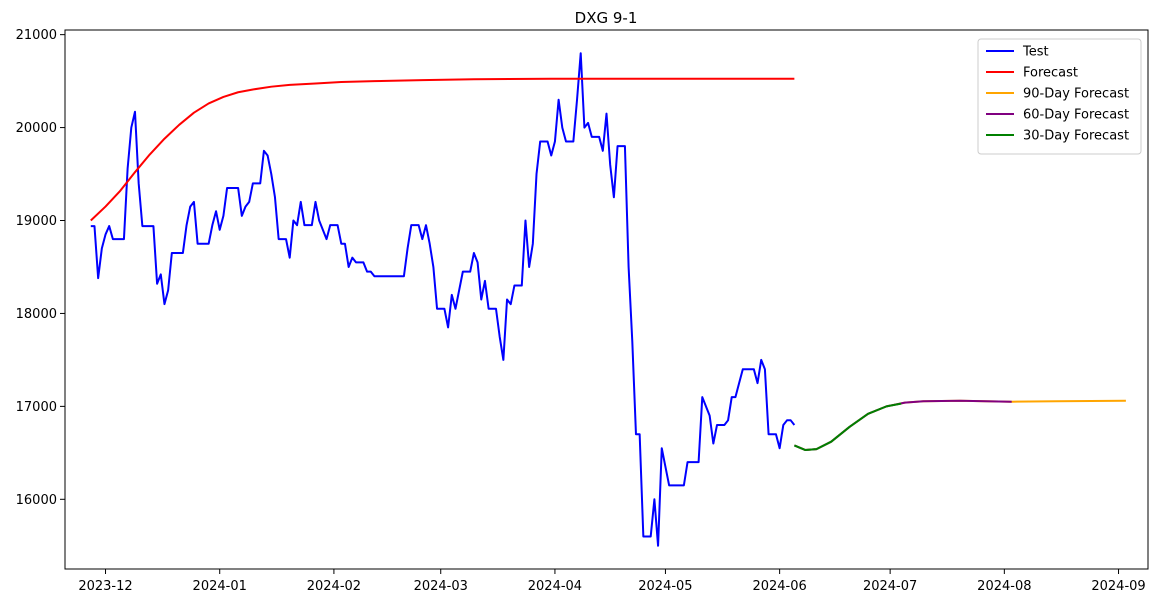 The width and height of the screenshot is (1158, 605). I want to click on y-axis: 16000 17000 18000 19000 20000 21000, so click(40, 268).